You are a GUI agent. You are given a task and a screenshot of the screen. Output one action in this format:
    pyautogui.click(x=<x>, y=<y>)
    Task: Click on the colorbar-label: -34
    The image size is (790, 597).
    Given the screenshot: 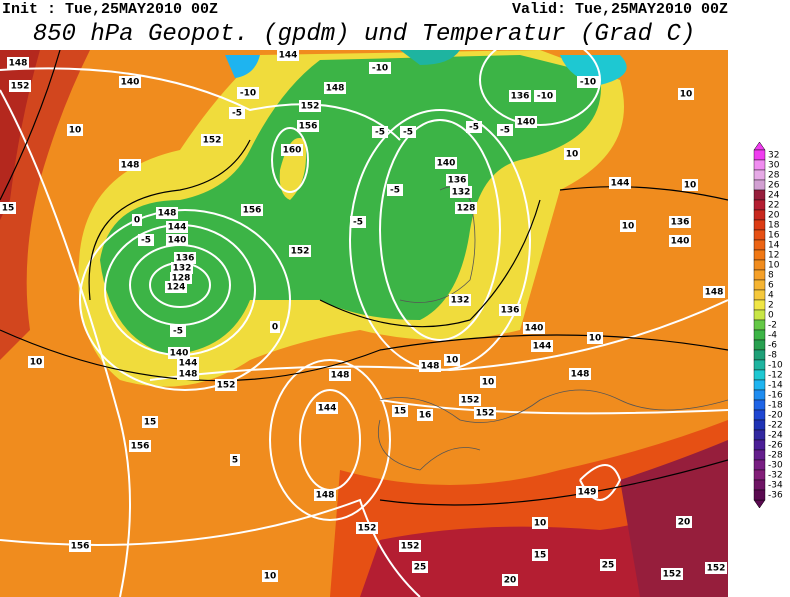 What is the action you would take?
    pyautogui.click(x=775, y=486)
    